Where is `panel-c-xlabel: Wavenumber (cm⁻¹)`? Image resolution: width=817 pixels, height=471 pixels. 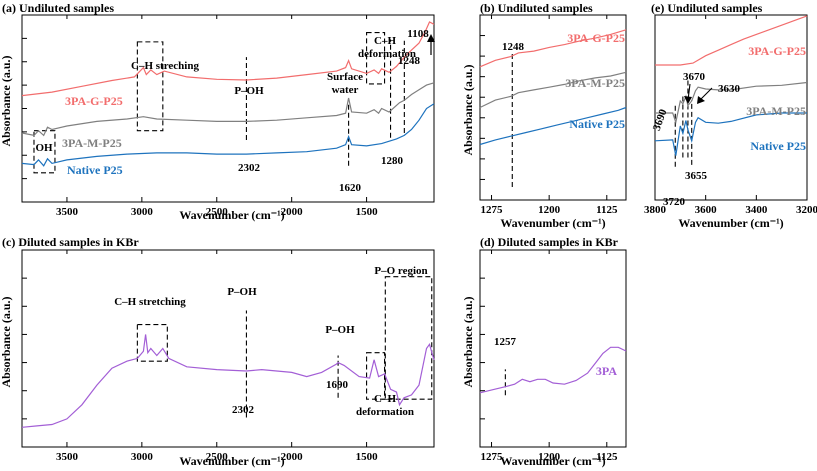
panel-c-xlabel: Wavenumber (cm⁻¹) is located at coordinates (231, 461).